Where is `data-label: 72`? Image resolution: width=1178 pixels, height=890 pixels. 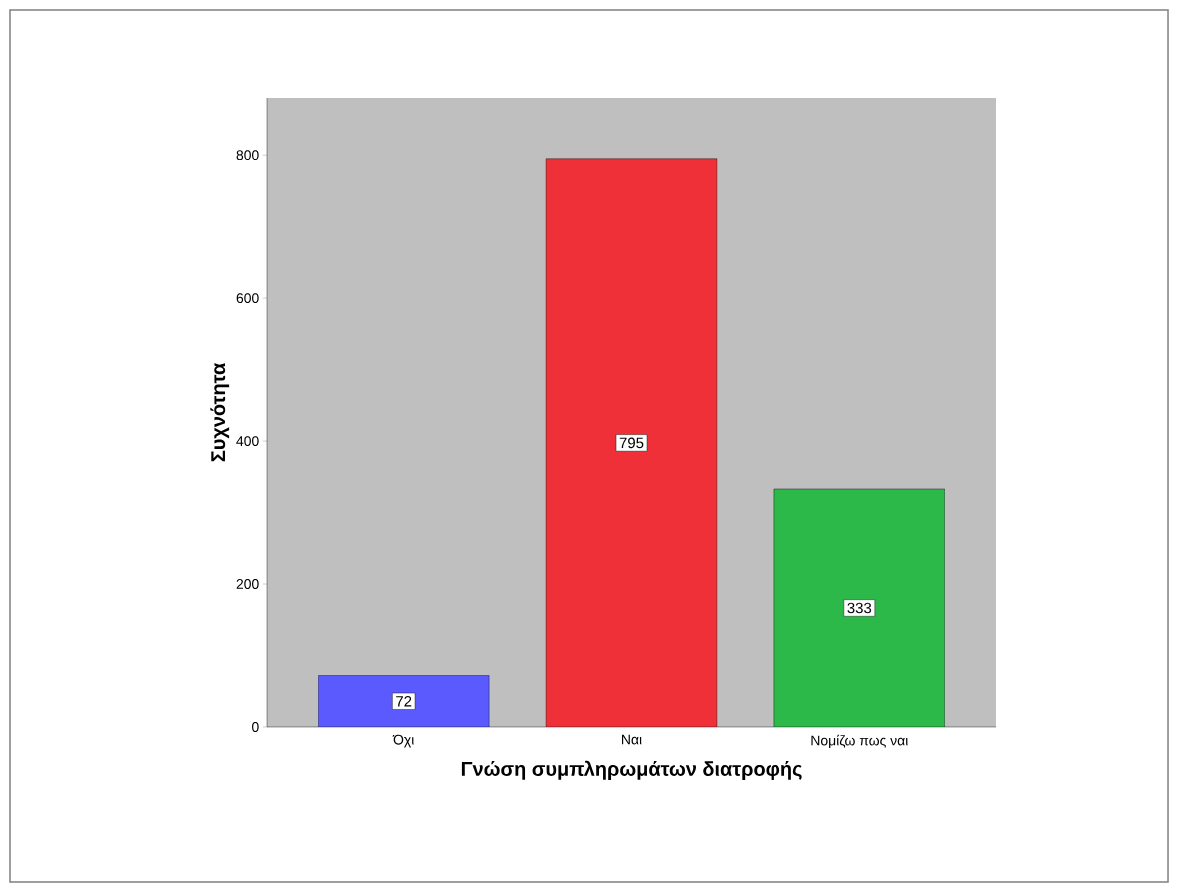
data-label: 72 is located at coordinates (404, 701).